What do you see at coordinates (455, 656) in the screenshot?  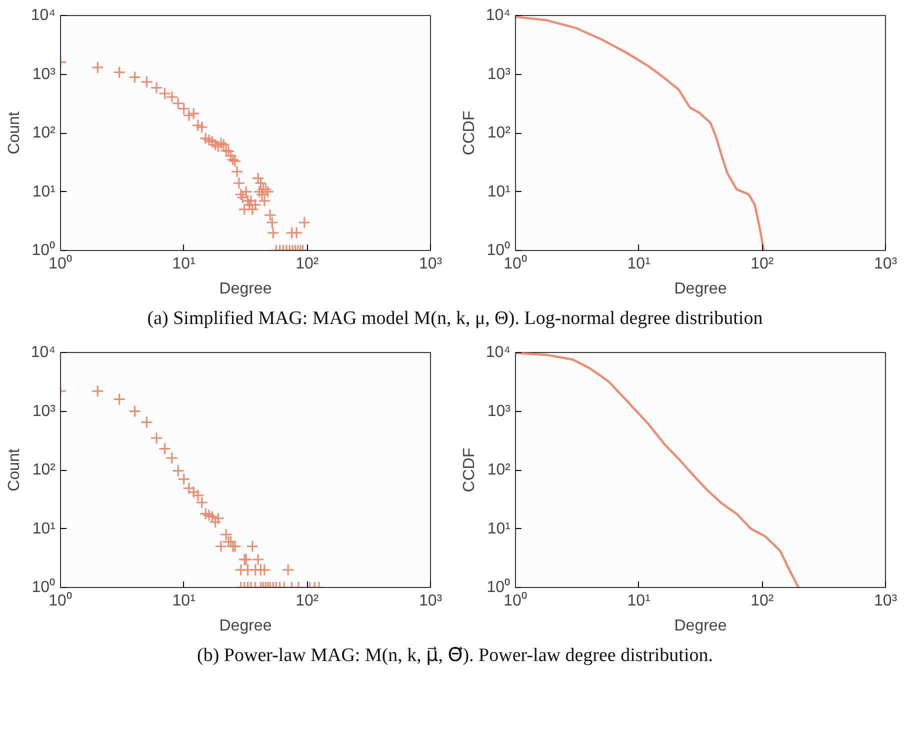 I see `text: (b) Power-law MAG: M(n, k, μ⃗, Θ⃗). Power-law degree distribution.` at bounding box center [455, 656].